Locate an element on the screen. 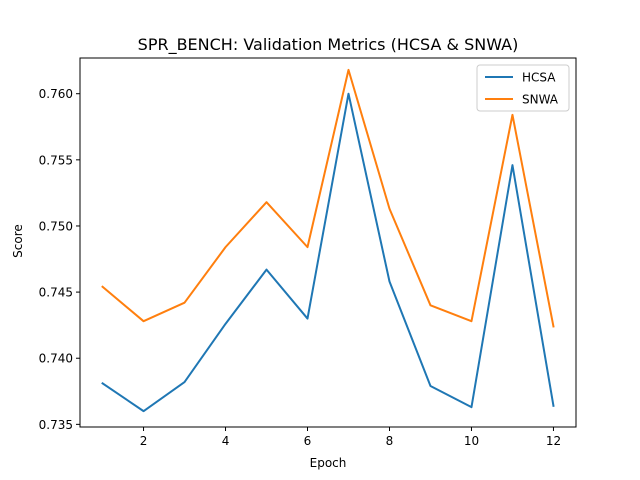 Image resolution: width=640 pixels, height=480 pixels. y-tick-label: 0.755 is located at coordinates (56, 160).